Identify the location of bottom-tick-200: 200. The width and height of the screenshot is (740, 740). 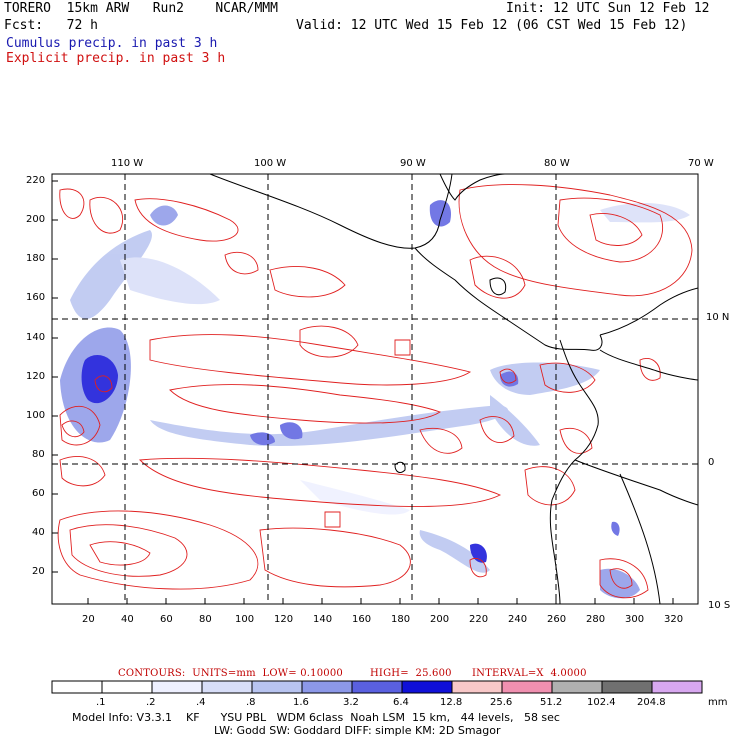
(440, 619).